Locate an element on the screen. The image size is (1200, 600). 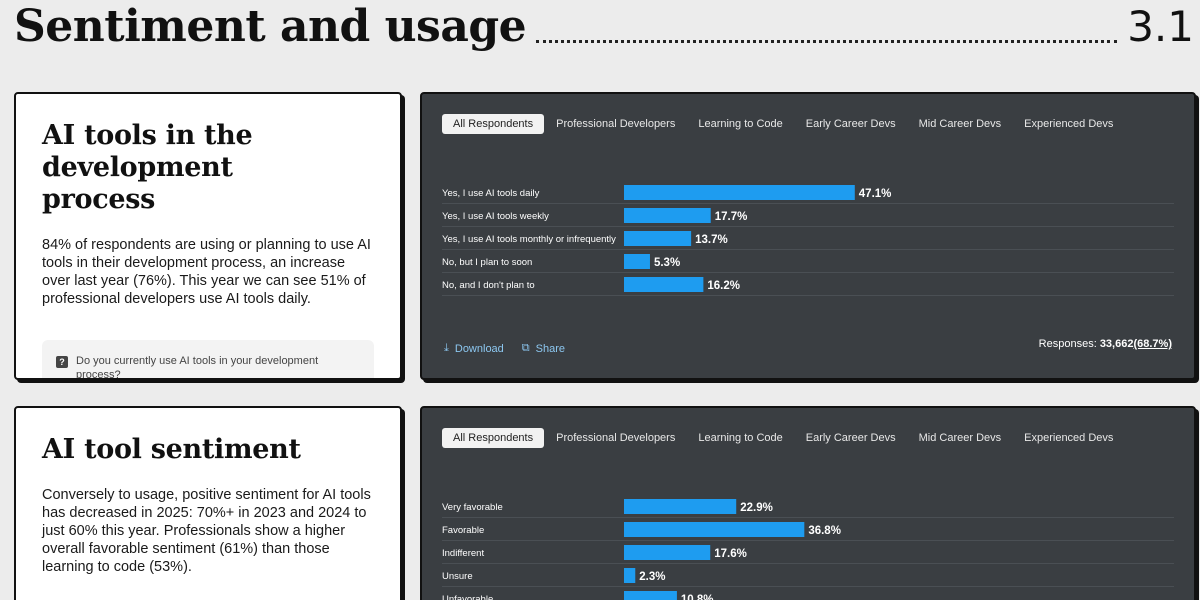
value-label: 5.3% is located at coordinates (667, 263).